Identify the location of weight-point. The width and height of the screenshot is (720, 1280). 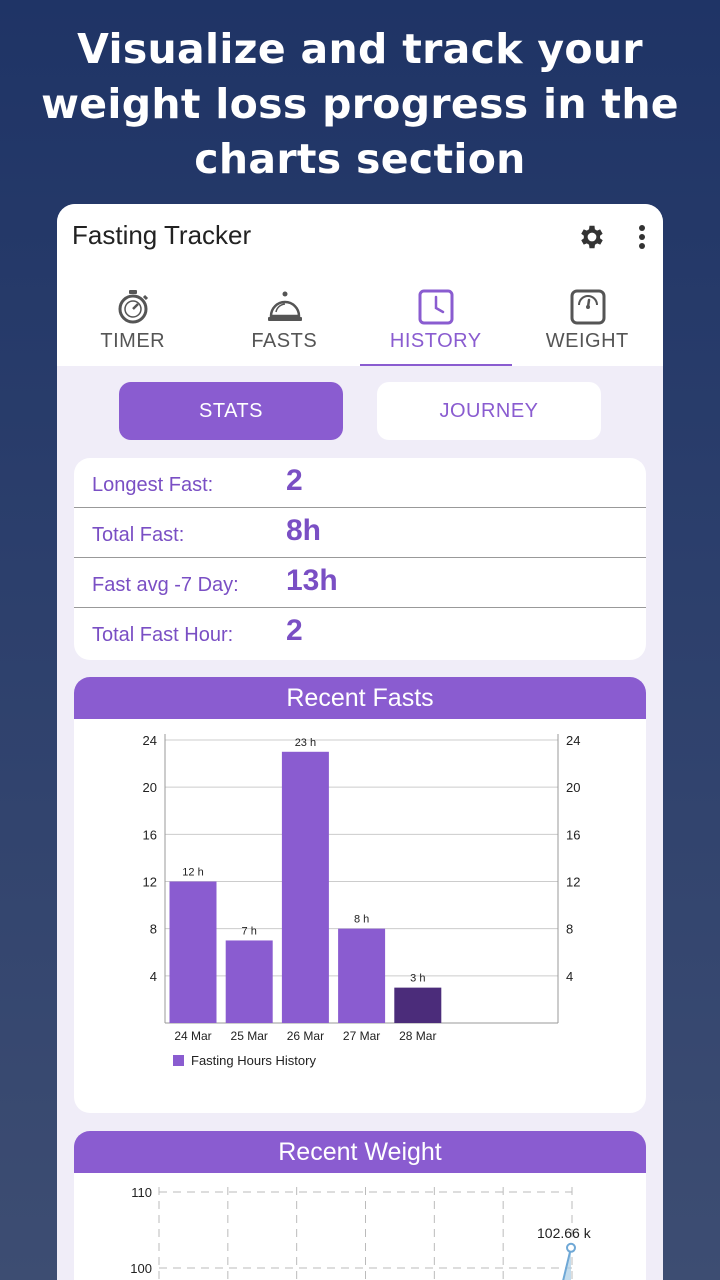
(571, 1247).